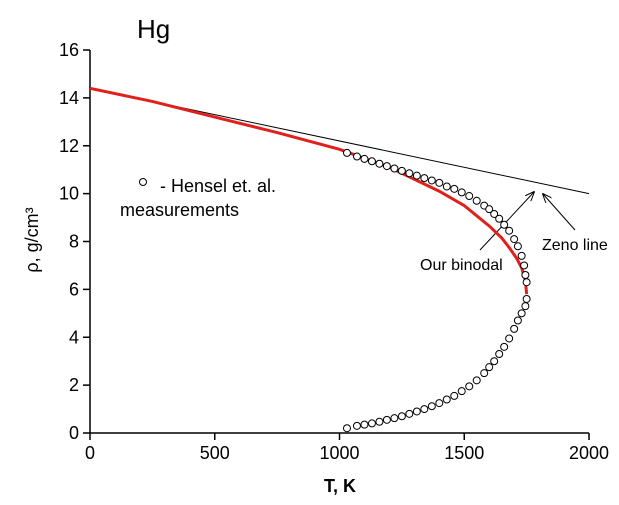 This screenshot has height=505, width=619. What do you see at coordinates (74, 337) in the screenshot?
I see `y-tick-label: 4` at bounding box center [74, 337].